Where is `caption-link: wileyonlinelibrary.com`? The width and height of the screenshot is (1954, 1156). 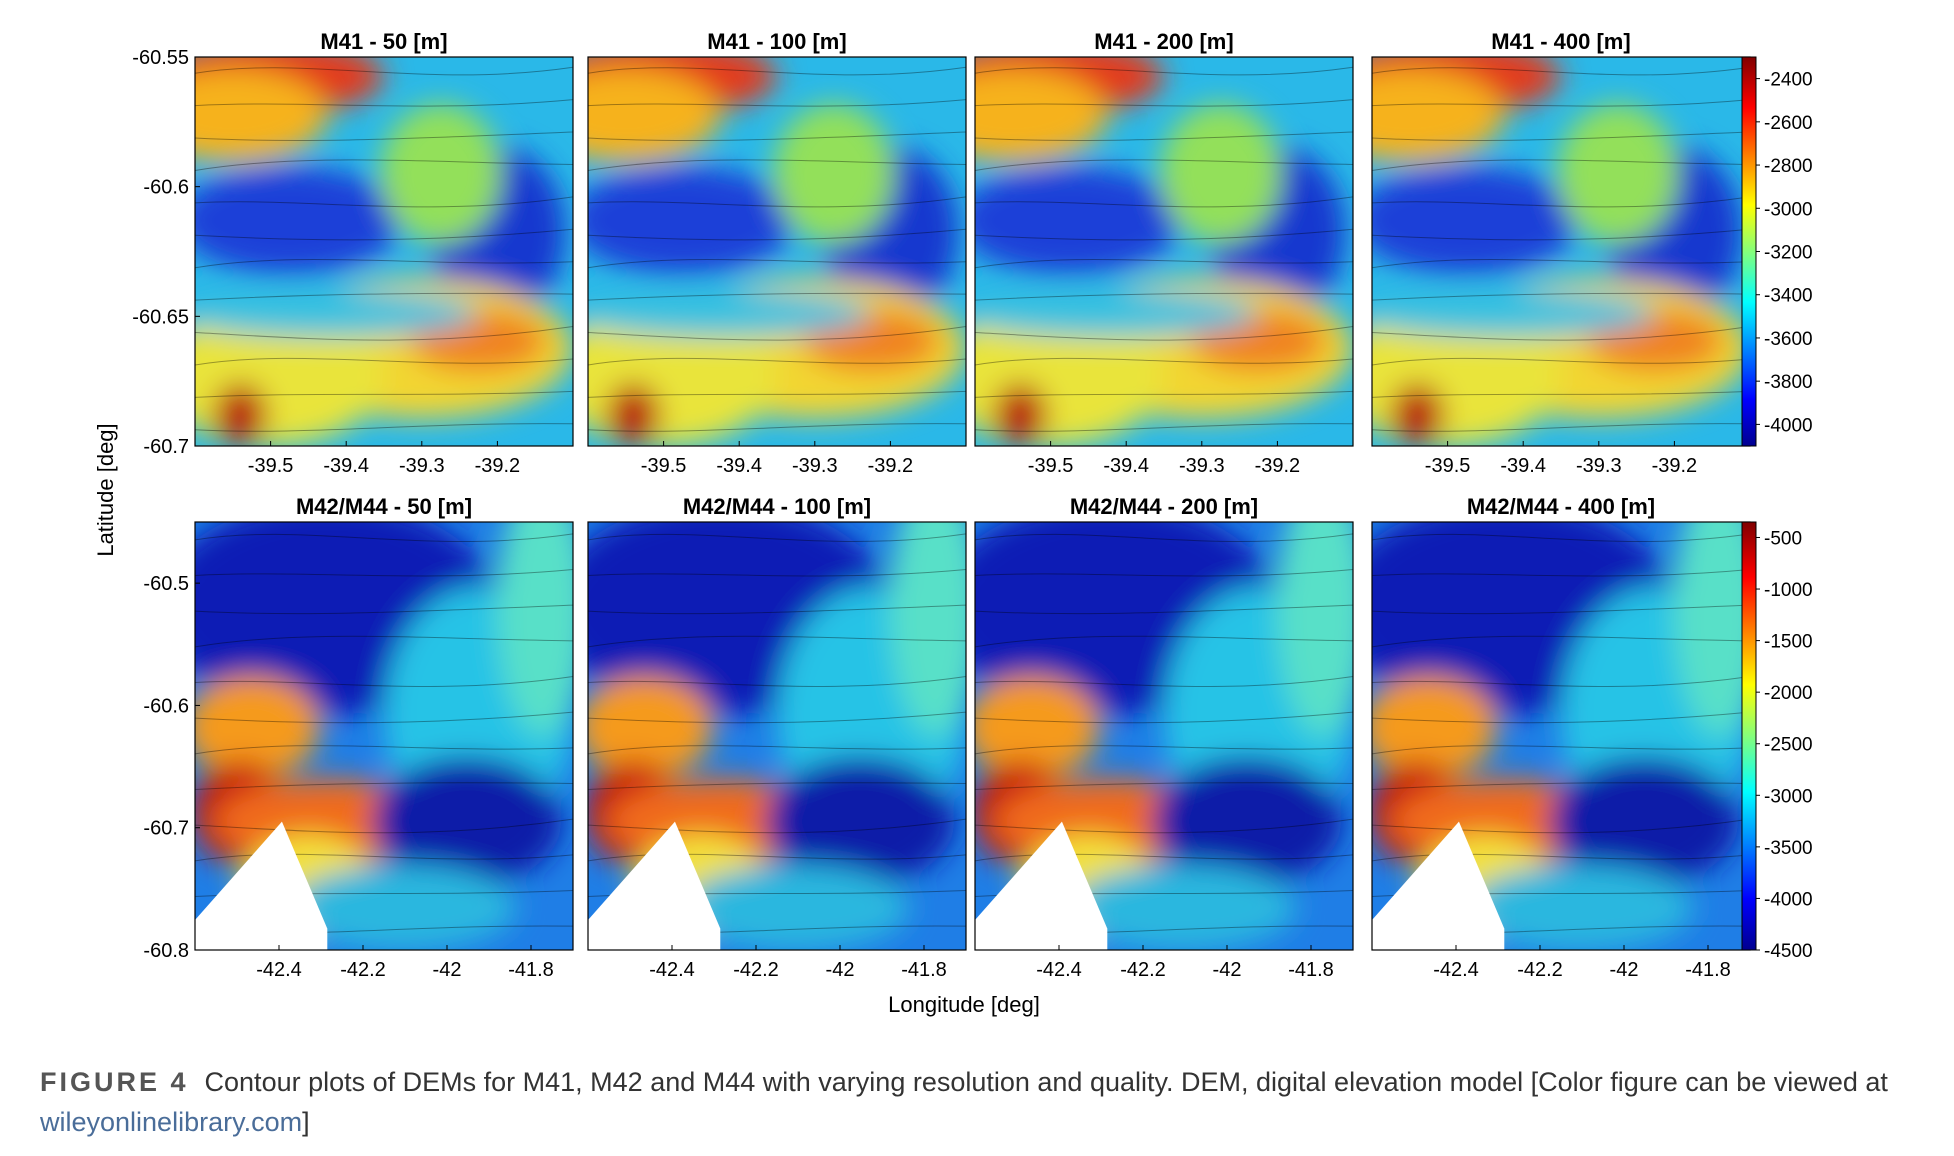 caption-link: wileyonlinelibrary.com is located at coordinates (171, 1122).